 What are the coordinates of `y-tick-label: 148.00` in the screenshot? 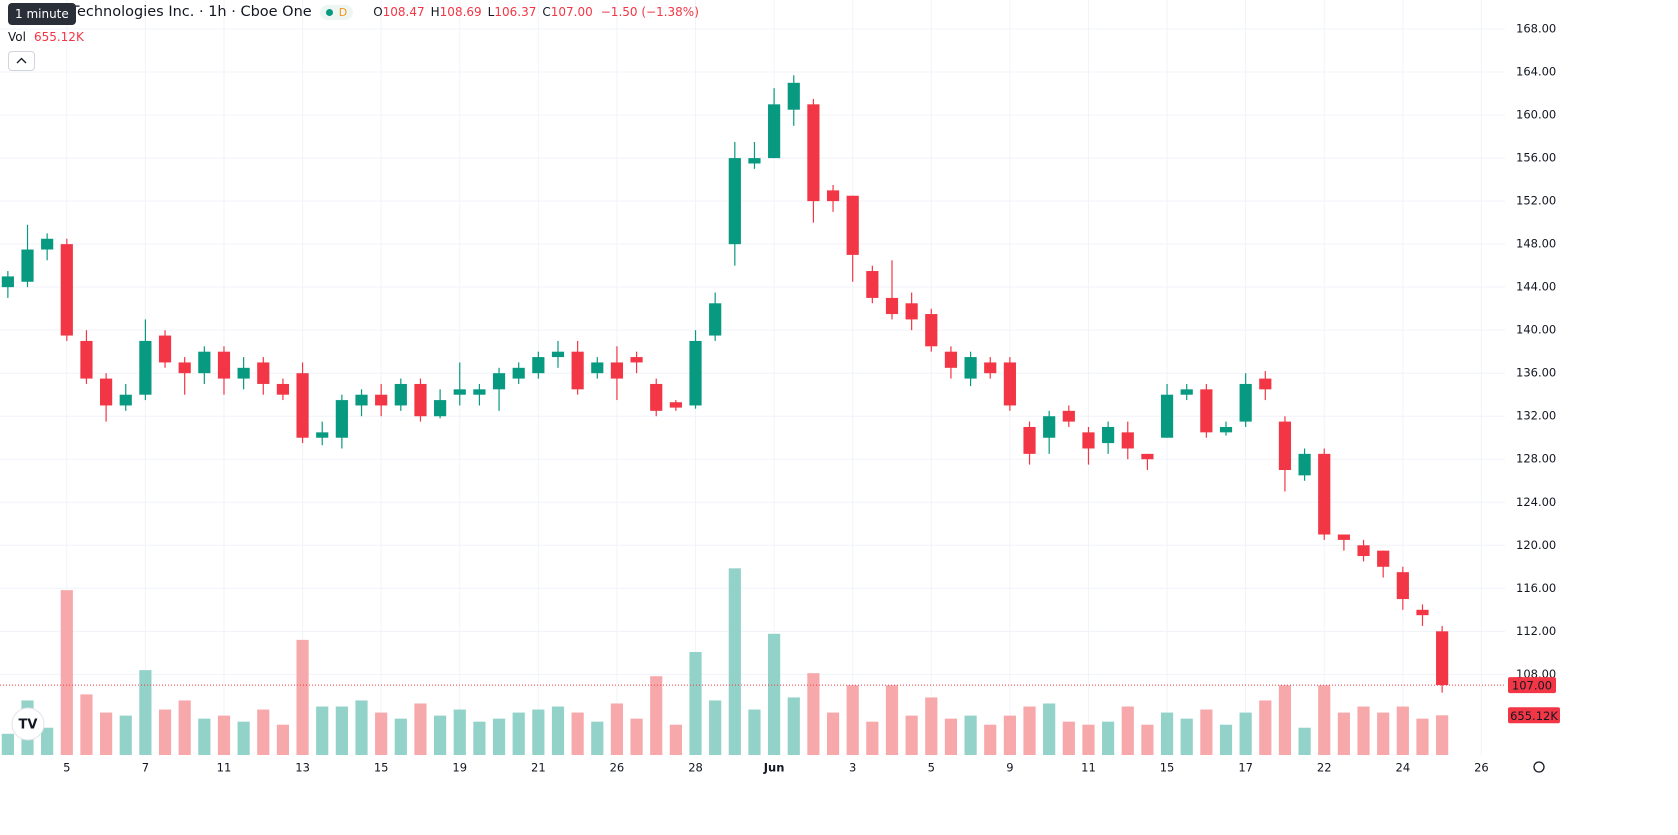 It's located at (1536, 244).